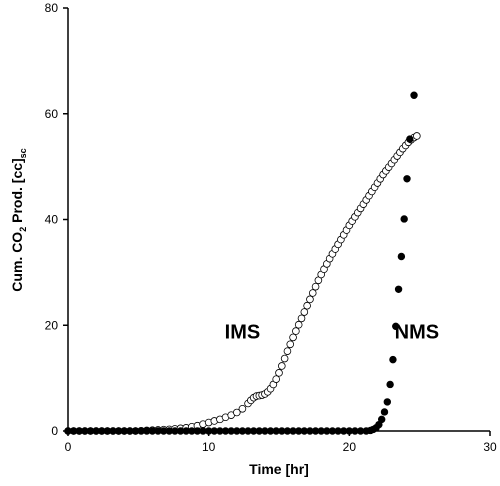 The width and height of the screenshot is (500, 486). I want to click on x-tick-label: 30, so click(490, 447).